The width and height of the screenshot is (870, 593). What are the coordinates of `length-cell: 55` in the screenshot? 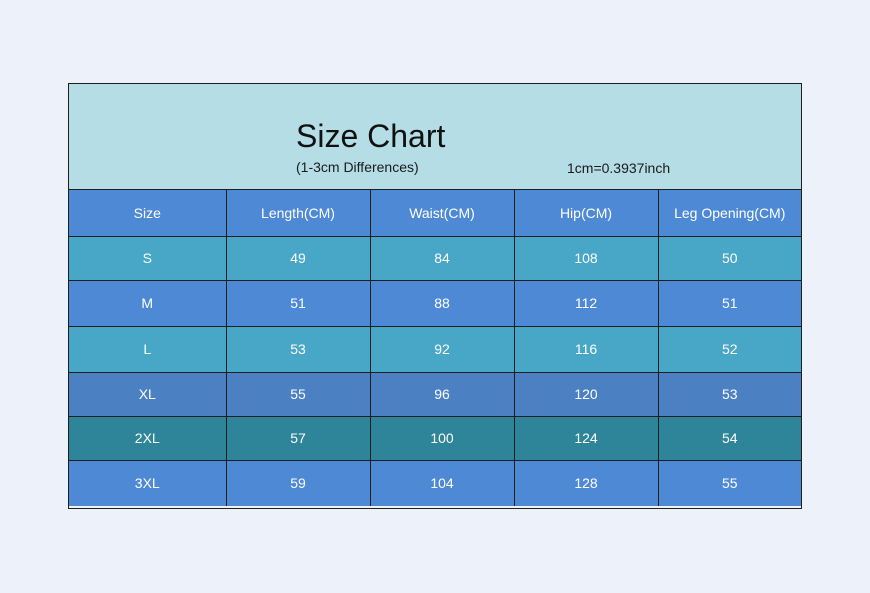 It's located at (297, 393).